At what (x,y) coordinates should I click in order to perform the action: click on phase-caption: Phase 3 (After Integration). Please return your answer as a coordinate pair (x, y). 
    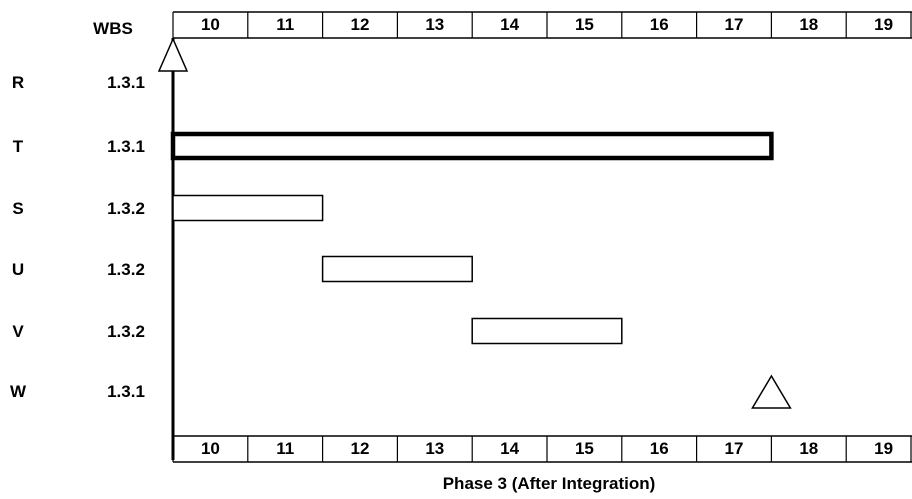
    Looking at the image, I should click on (549, 483).